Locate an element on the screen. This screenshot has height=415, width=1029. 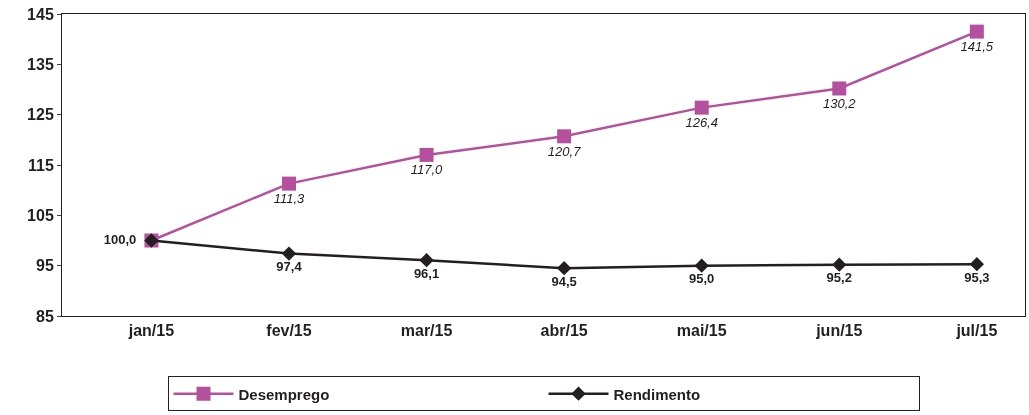
legend-label: Rendimento is located at coordinates (657, 394).